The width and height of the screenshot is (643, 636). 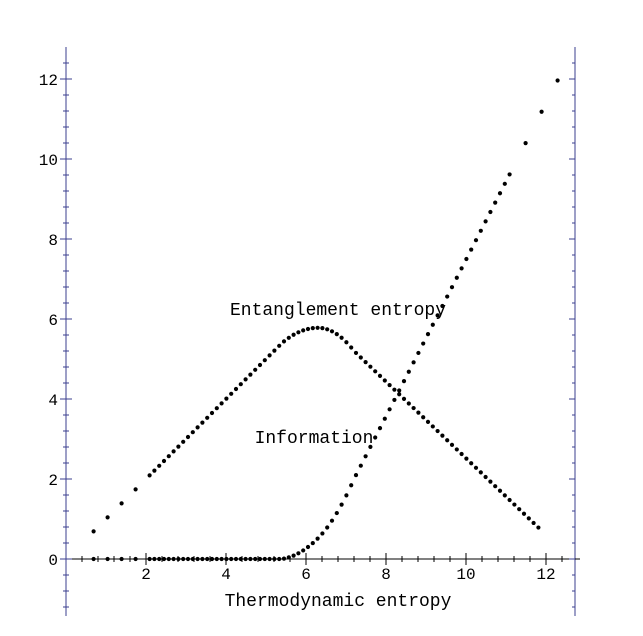 I want to click on y-tick-label: 12, so click(x=48, y=81).